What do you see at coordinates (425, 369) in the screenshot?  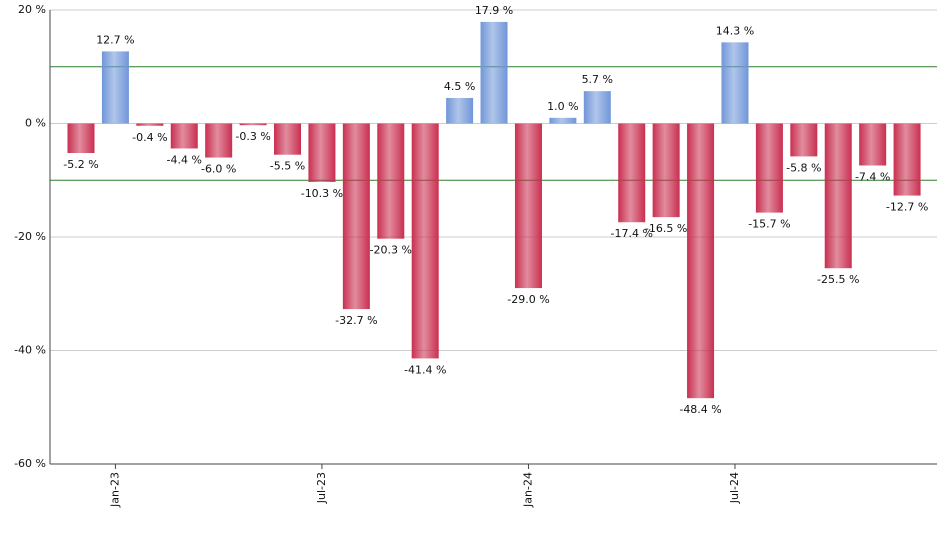 I see `value-label: -41.4 %` at bounding box center [425, 369].